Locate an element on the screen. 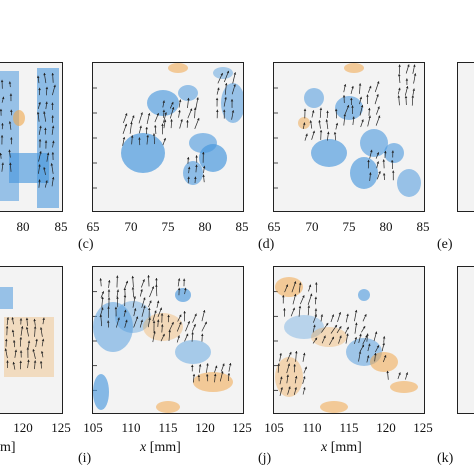  tick-label: 110 is located at coordinates (312, 427).